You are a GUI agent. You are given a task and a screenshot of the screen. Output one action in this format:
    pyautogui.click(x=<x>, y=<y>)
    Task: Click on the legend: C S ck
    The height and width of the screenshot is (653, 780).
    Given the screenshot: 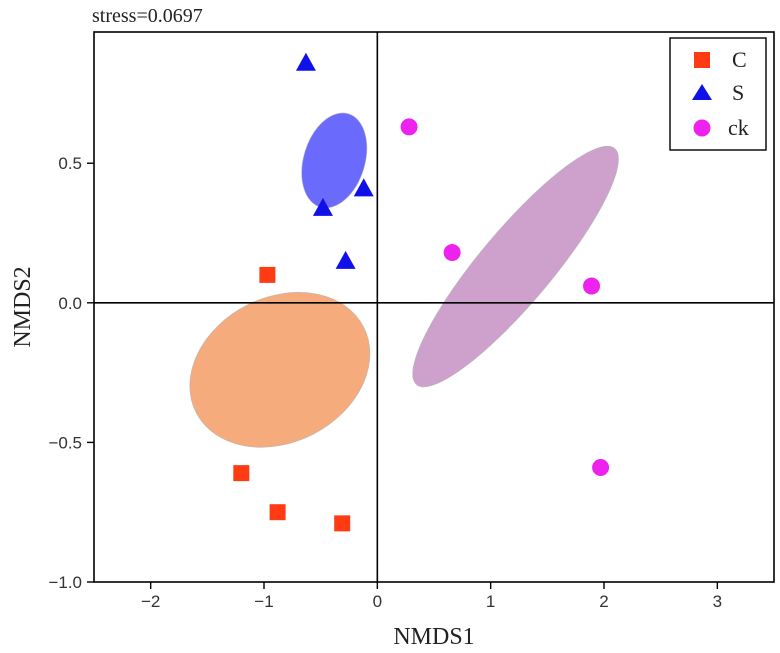 What is the action you would take?
    pyautogui.click(x=718, y=94)
    